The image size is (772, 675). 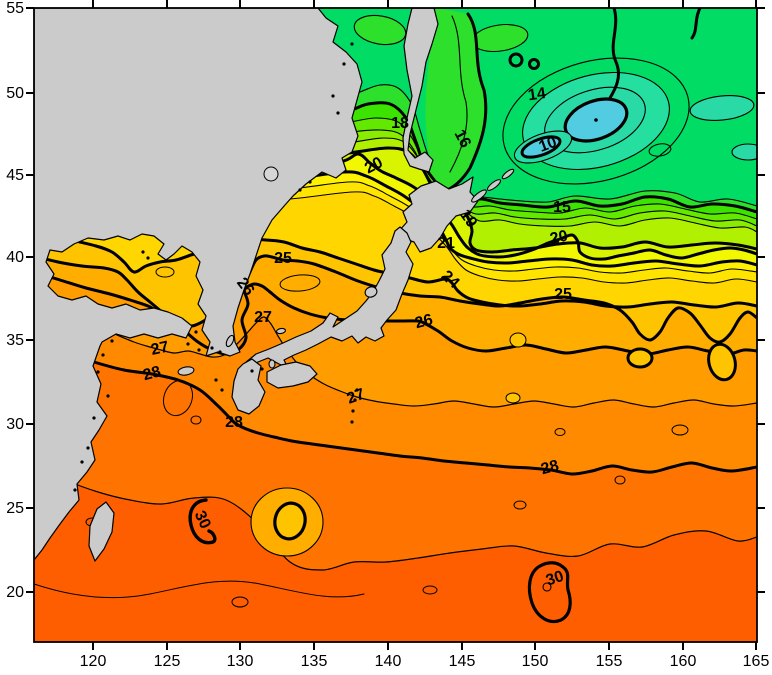 I want to click on contour-label-28-20: 28, so click(x=550, y=467).